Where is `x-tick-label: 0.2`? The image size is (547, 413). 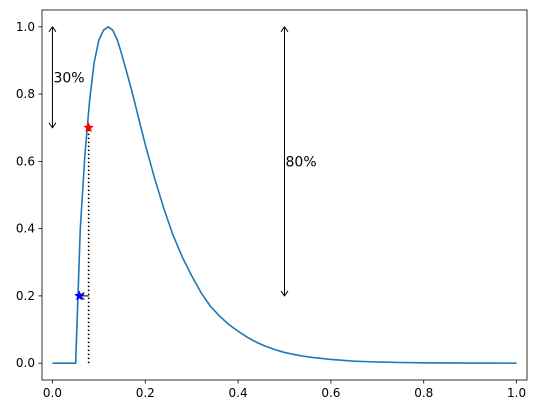
x-tick-label: 0.2 is located at coordinates (145, 393).